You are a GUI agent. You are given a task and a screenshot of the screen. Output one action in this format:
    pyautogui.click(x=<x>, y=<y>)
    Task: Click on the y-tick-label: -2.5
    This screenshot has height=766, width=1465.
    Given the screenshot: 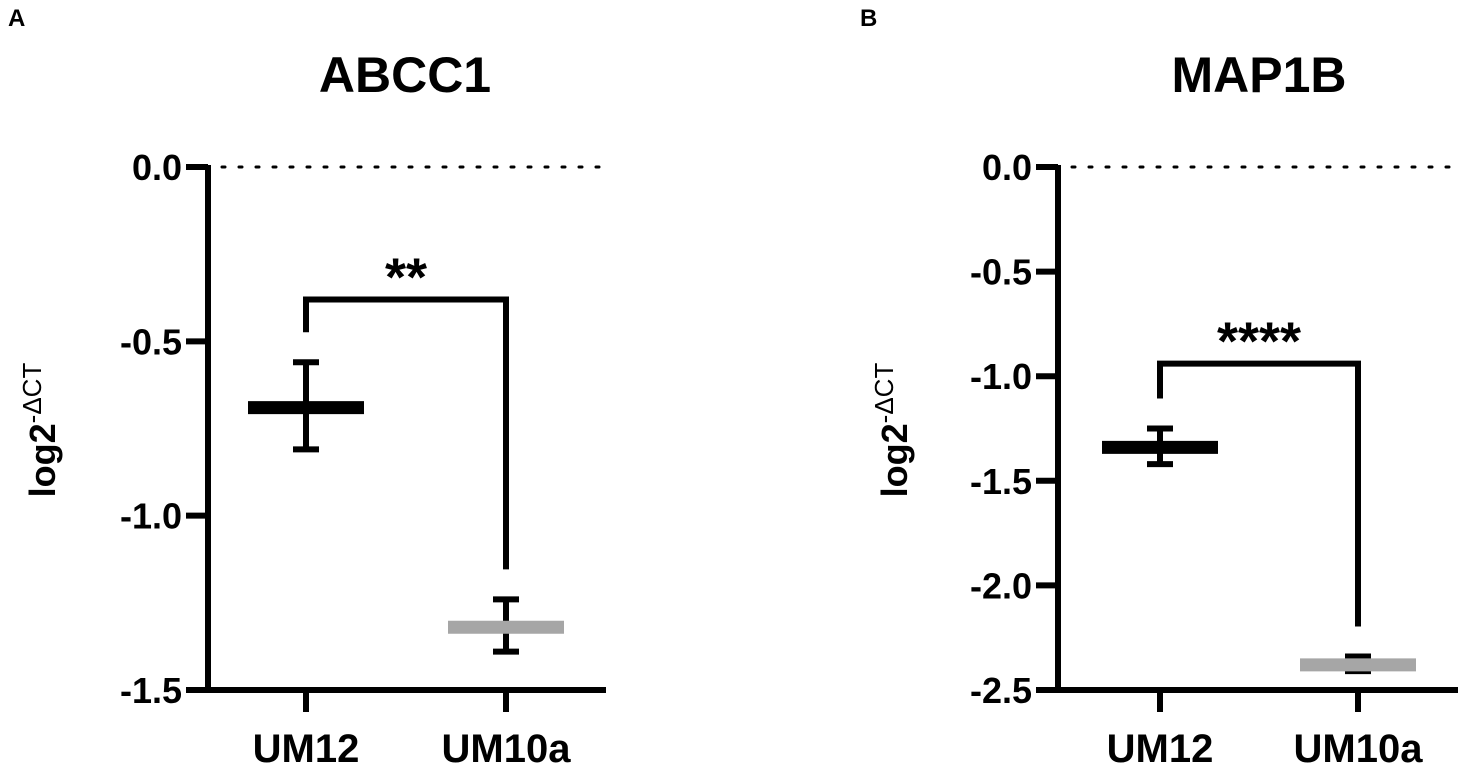 What is the action you would take?
    pyautogui.click(x=1001, y=690)
    